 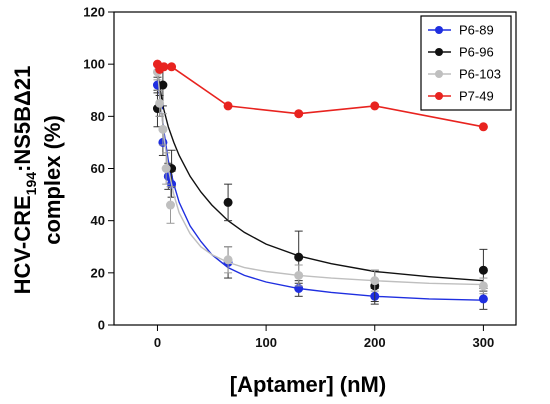 I want to click on y-axis-title-main: HCV-CRE, so click(x=22, y=244).